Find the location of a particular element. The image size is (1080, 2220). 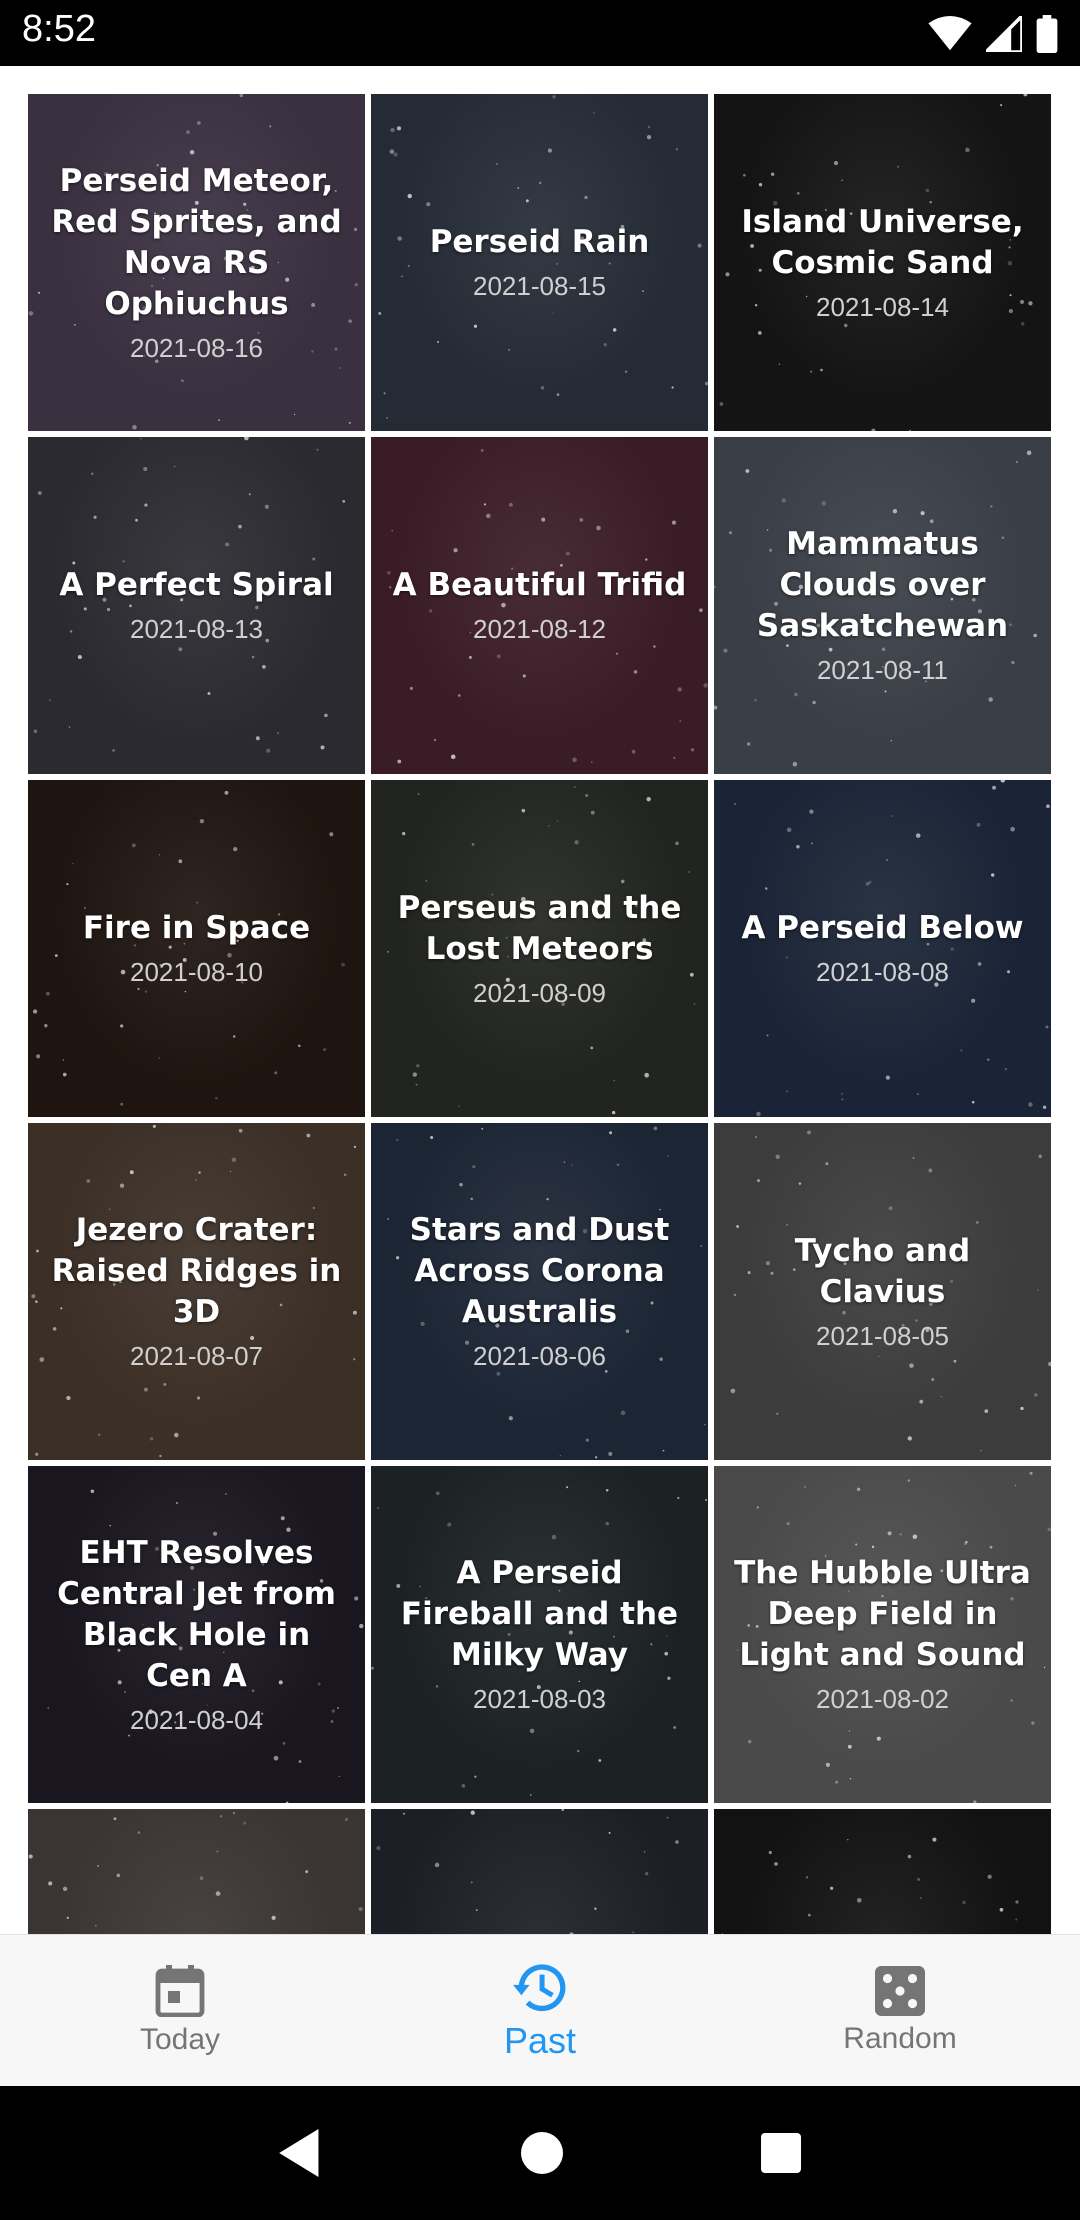

tile-date: 2021-08-07 is located at coordinates (196, 1356).